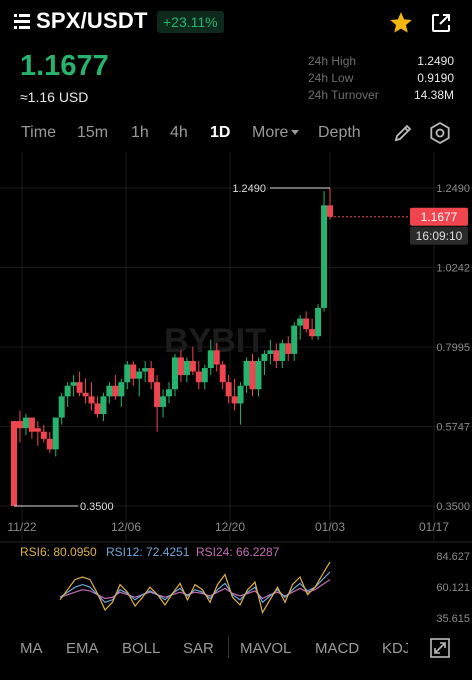  What do you see at coordinates (403, 133) in the screenshot?
I see `pencil-icon` at bounding box center [403, 133].